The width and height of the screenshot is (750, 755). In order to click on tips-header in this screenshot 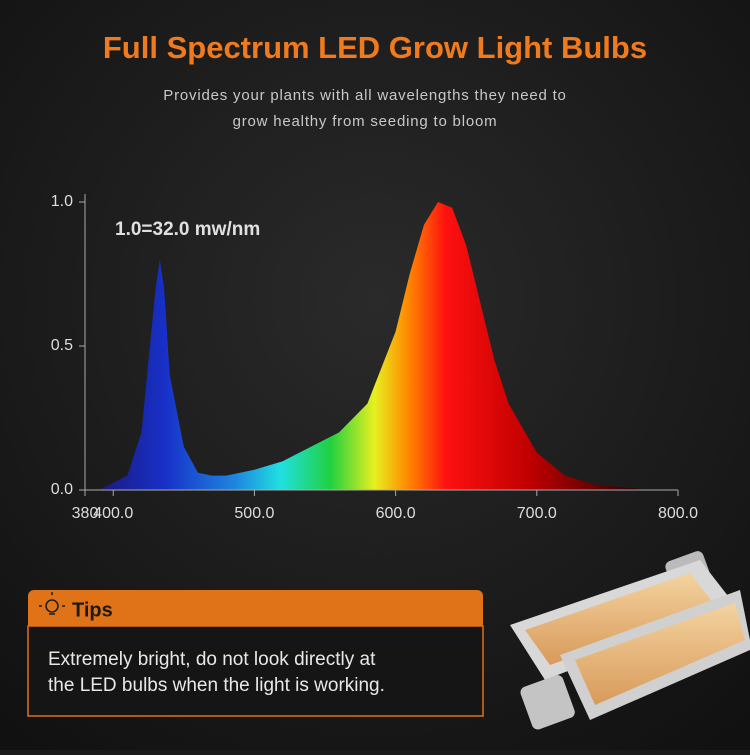, I will do `click(255, 610)`.